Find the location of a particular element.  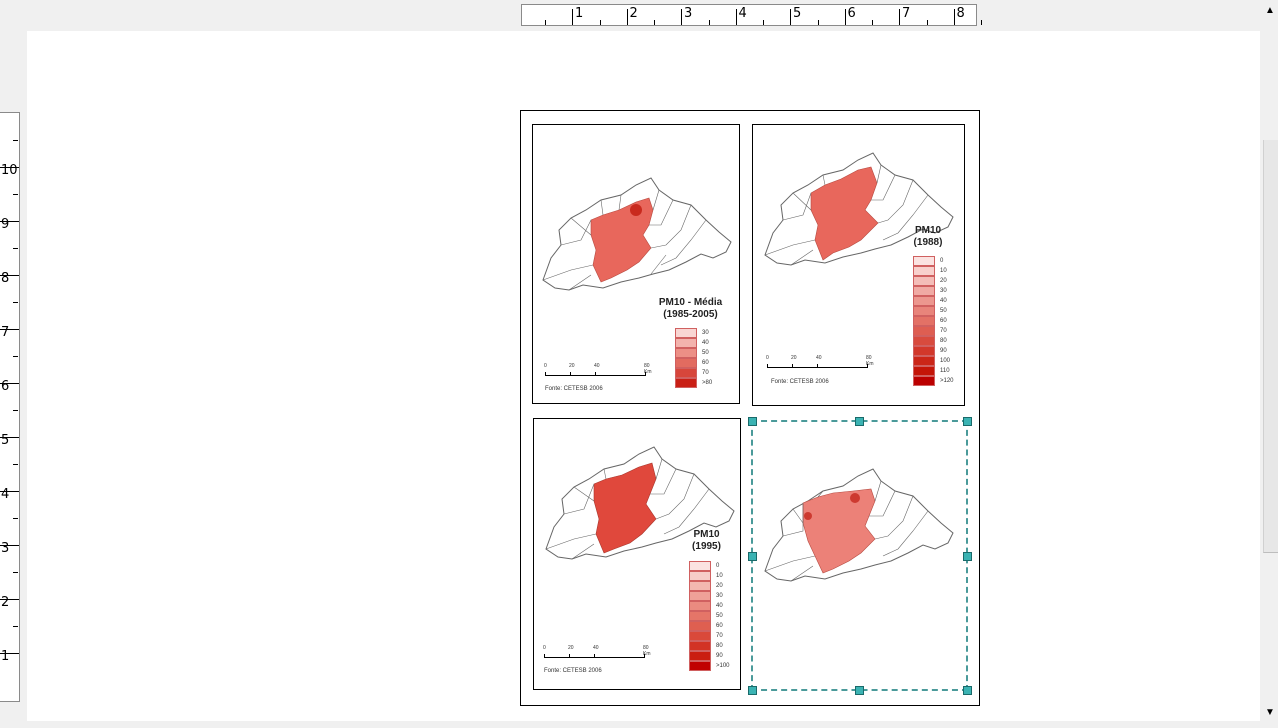

ruler-number: 5 is located at coordinates (5, 440).